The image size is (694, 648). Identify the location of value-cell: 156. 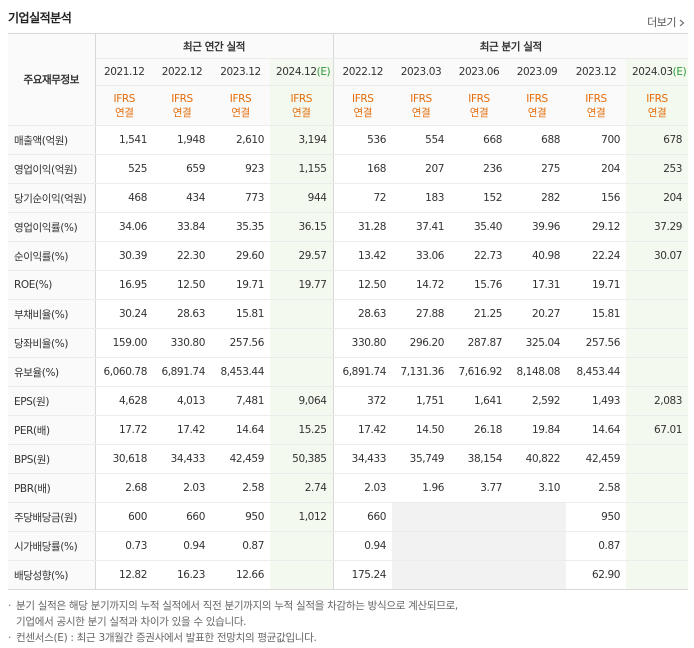
(596, 198).